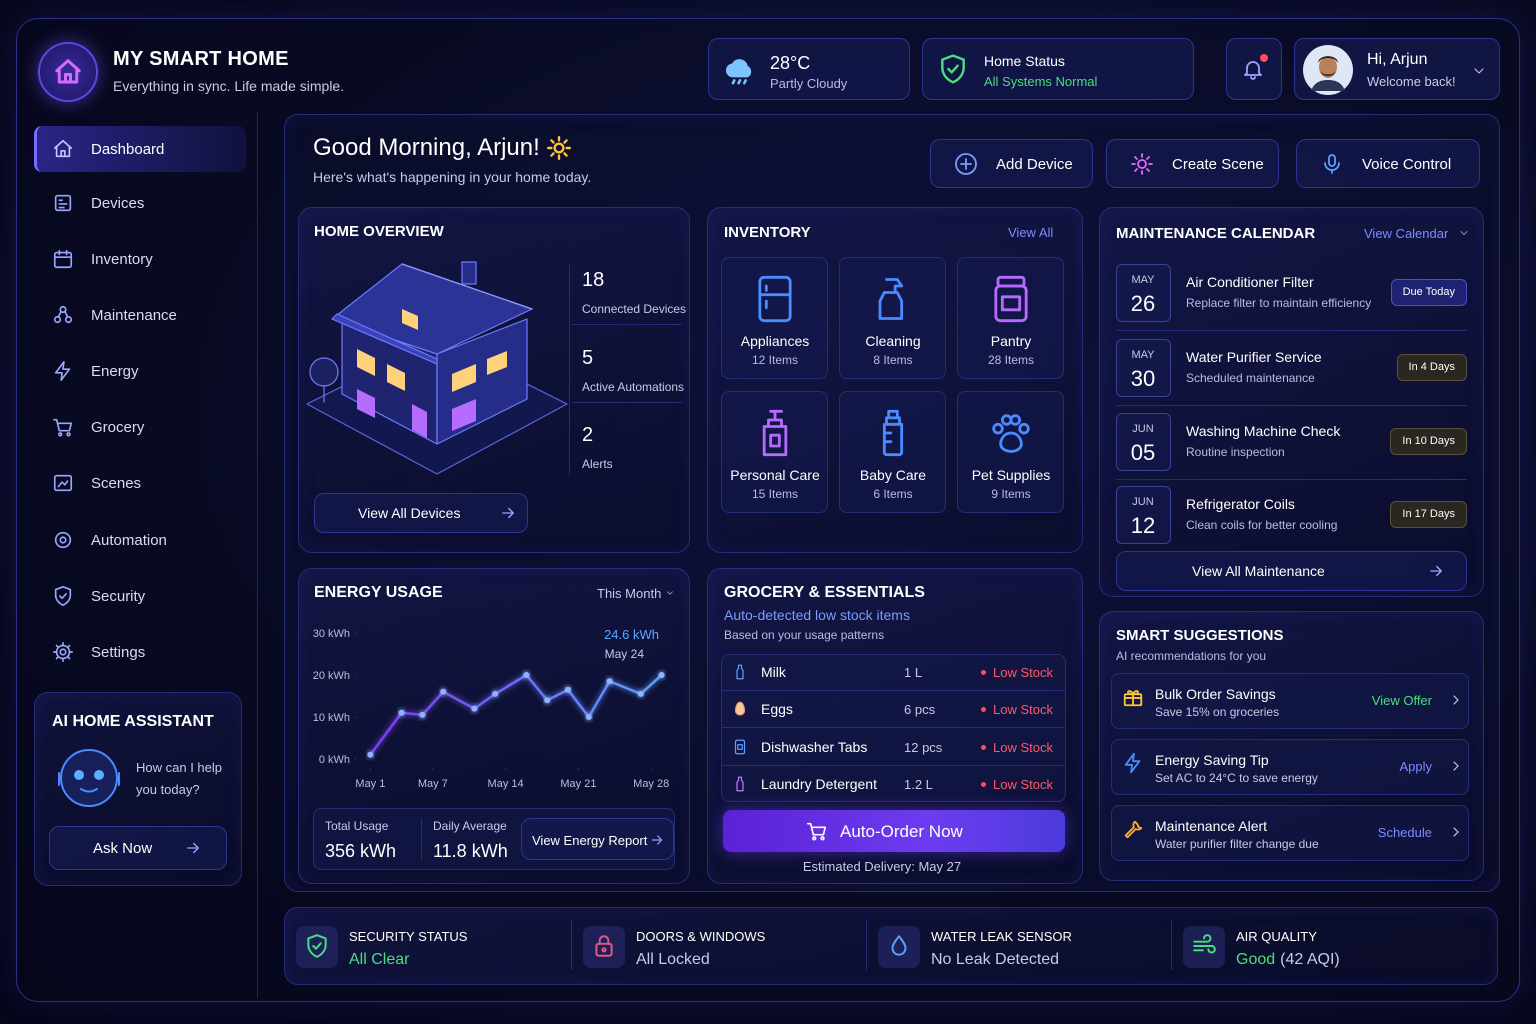  Describe the element at coordinates (1431, 367) in the screenshot. I see `due-badge: In 4 Days` at that location.